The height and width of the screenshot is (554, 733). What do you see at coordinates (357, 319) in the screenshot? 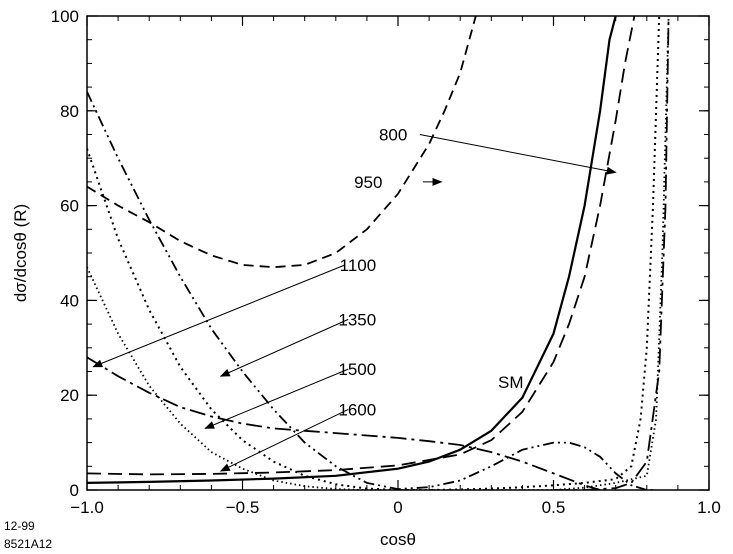
I see `annotation-label-1350: 1350` at bounding box center [357, 319].